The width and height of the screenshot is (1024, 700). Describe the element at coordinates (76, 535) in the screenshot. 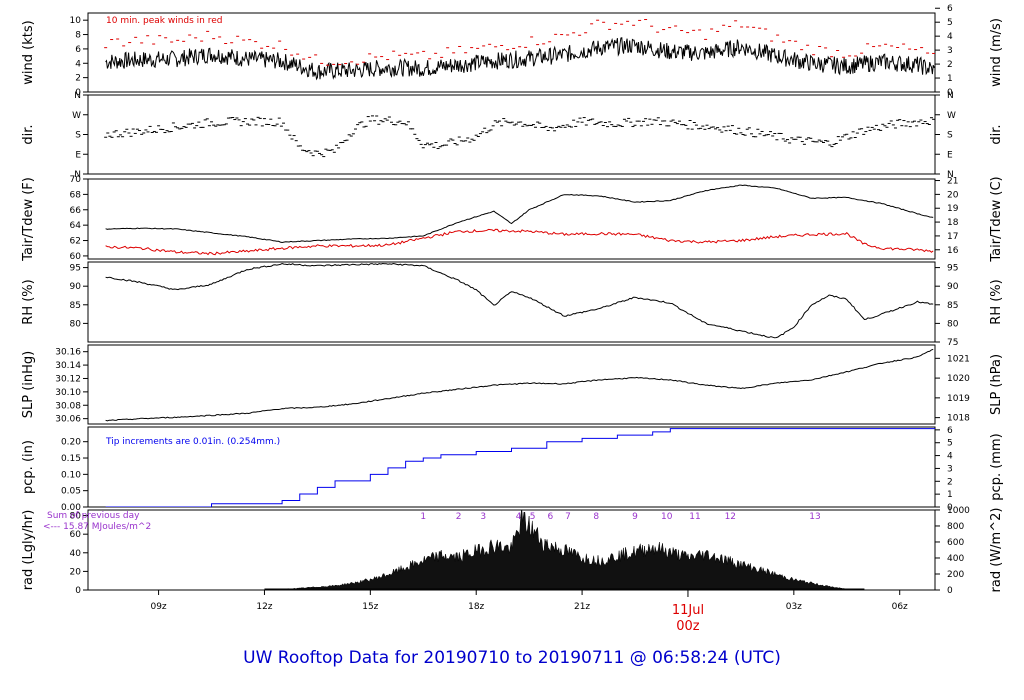

I see `ytick-label-left: 60` at that location.